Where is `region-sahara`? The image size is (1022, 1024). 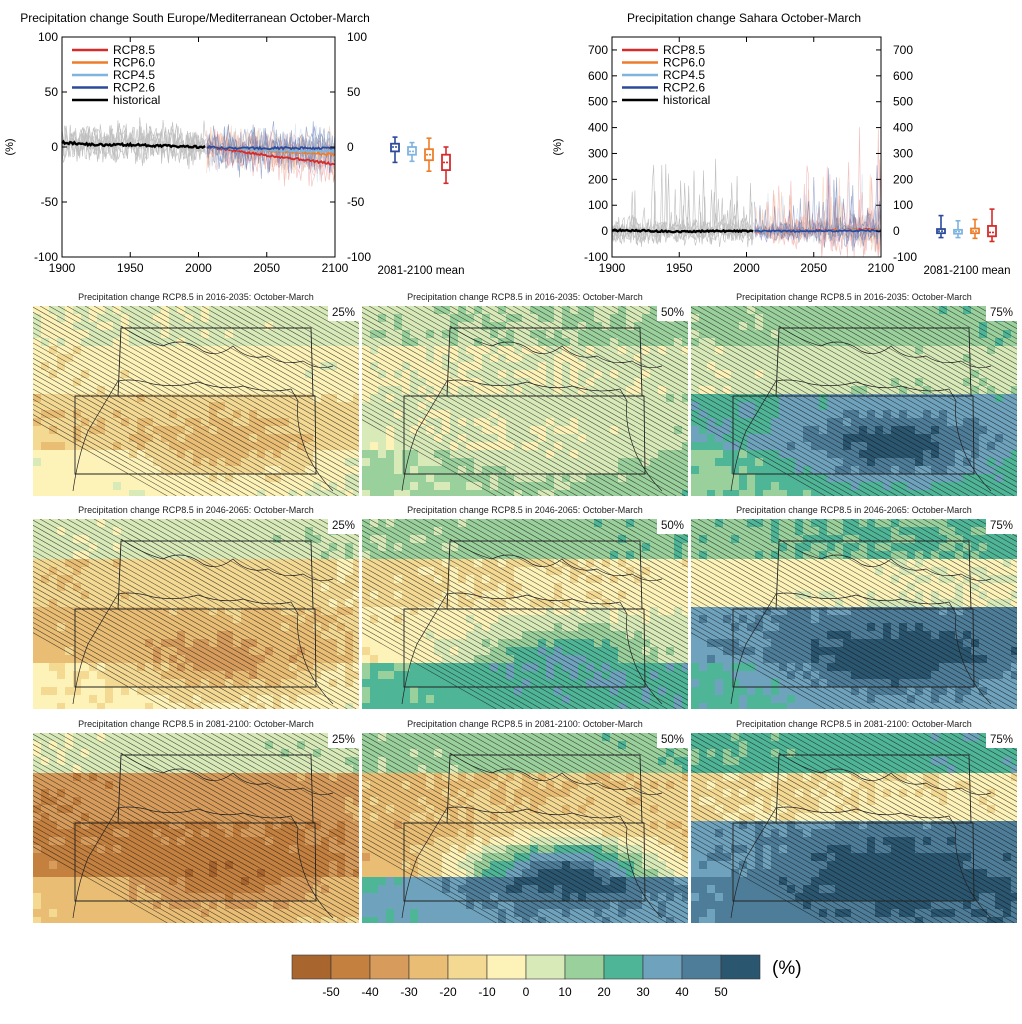 region-sahara is located at coordinates (195, 435).